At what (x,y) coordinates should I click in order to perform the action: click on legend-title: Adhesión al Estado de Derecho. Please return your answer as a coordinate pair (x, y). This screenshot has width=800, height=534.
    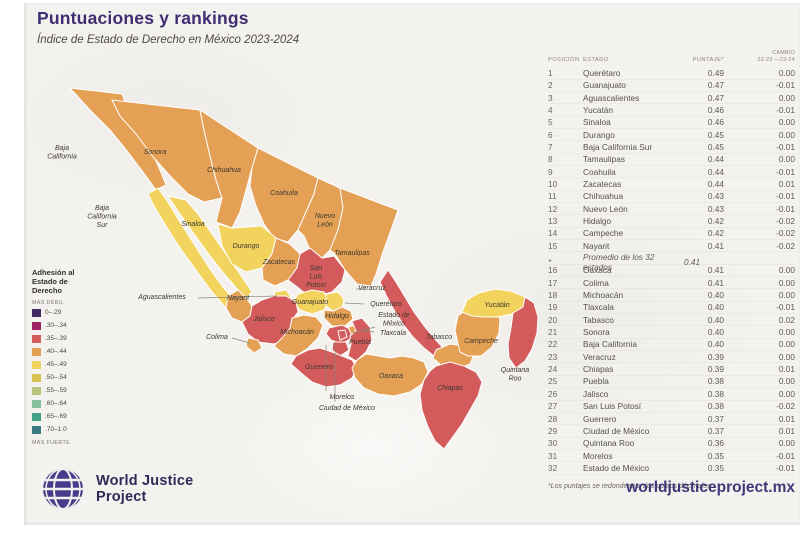
    Looking at the image, I should click on (53, 281).